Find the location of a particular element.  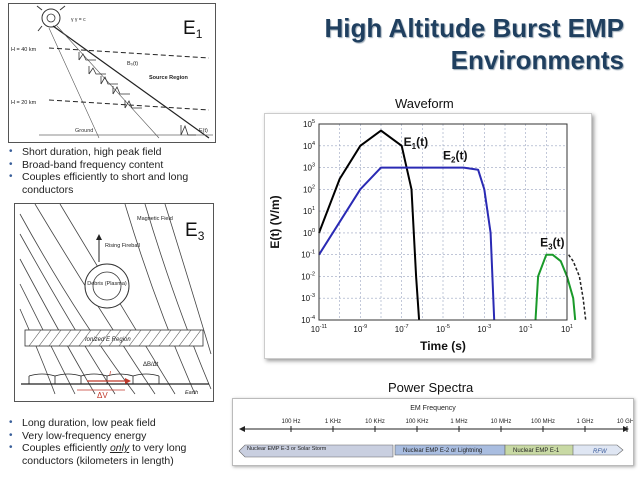

band-e2-label: Nuclear EMP E-2 or Lightning is located at coordinates (442, 451).